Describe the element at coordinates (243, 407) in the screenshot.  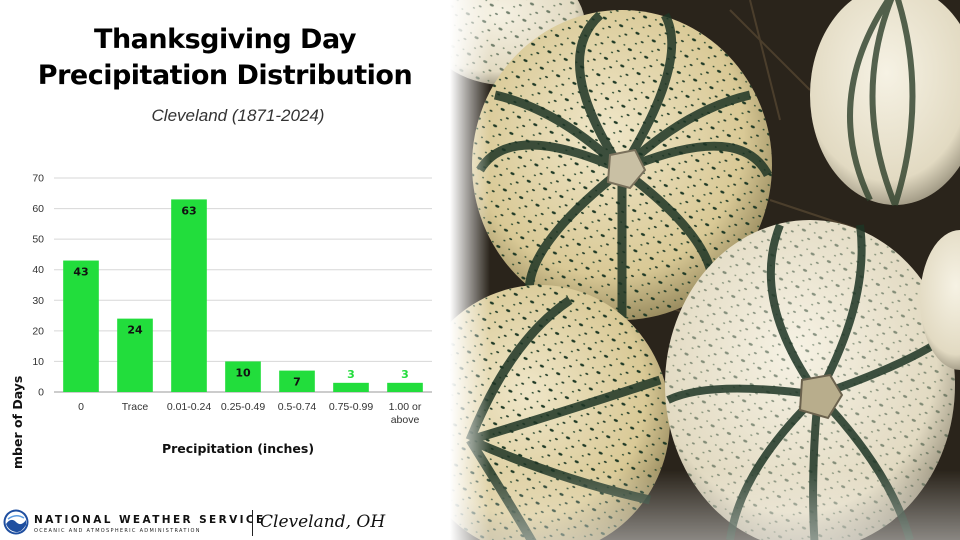
I see `x-tick-label: 0.25-0.49` at that location.